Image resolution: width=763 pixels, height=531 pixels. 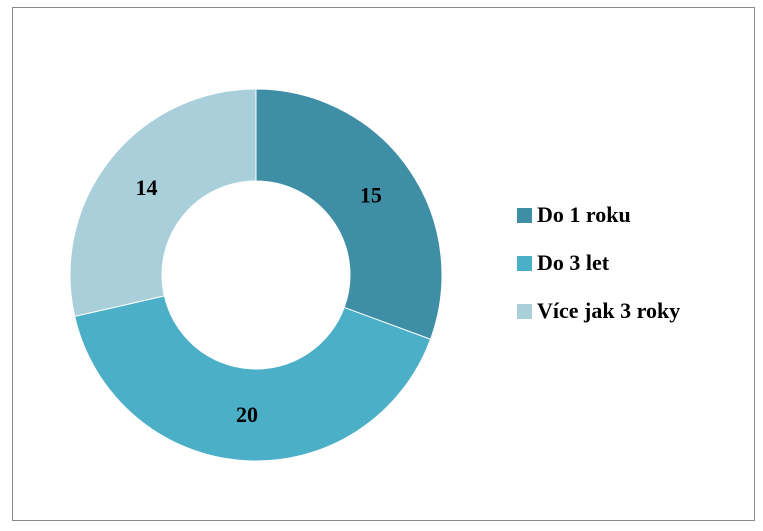 What do you see at coordinates (609, 310) in the screenshot?
I see `legend-label: Více jak 3 roky` at bounding box center [609, 310].